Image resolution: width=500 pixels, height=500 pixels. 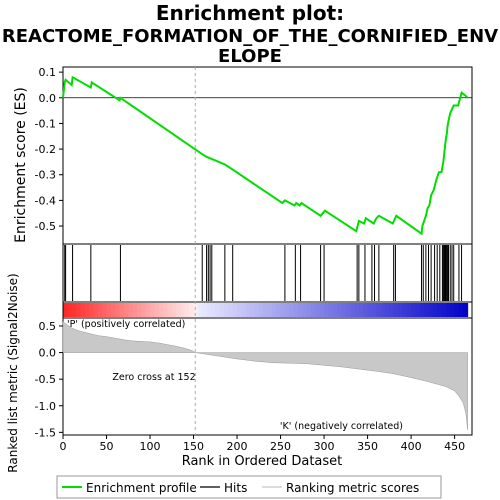 I want to click on es-y-tick-label: 0.0, so click(x=48, y=98).